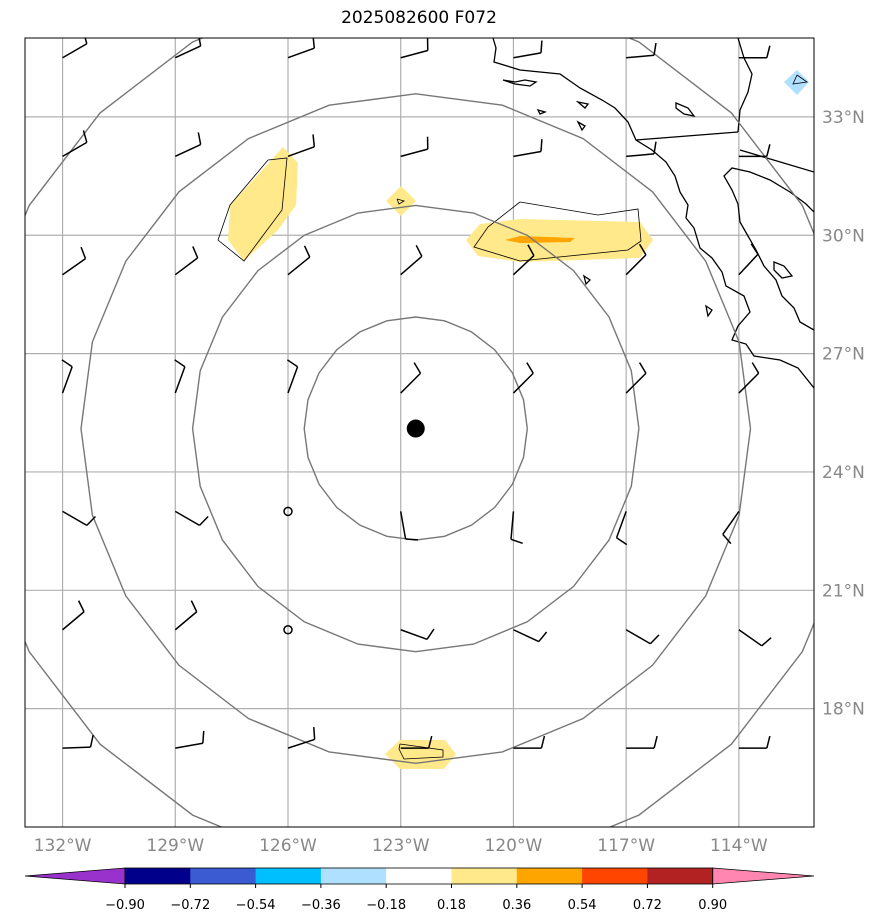 The height and width of the screenshot is (924, 885). Describe the element at coordinates (190, 905) in the screenshot. I see `colorbar-tick-label: −0.72` at that location.